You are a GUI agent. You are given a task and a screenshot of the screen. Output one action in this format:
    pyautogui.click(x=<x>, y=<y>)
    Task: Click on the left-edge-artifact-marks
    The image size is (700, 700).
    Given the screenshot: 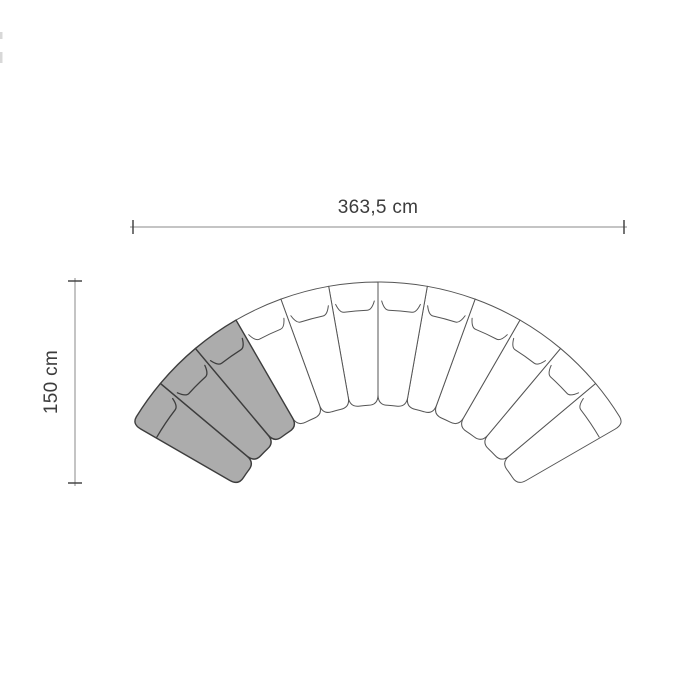 What is the action you would take?
    pyautogui.click(x=1, y=47)
    